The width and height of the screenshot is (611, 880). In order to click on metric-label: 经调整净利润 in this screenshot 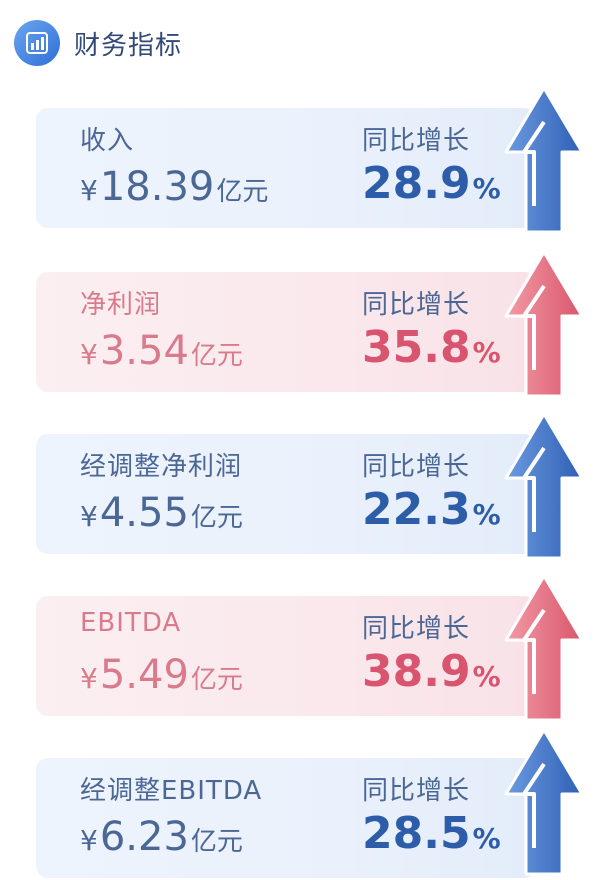, I will do `click(161, 467)`.